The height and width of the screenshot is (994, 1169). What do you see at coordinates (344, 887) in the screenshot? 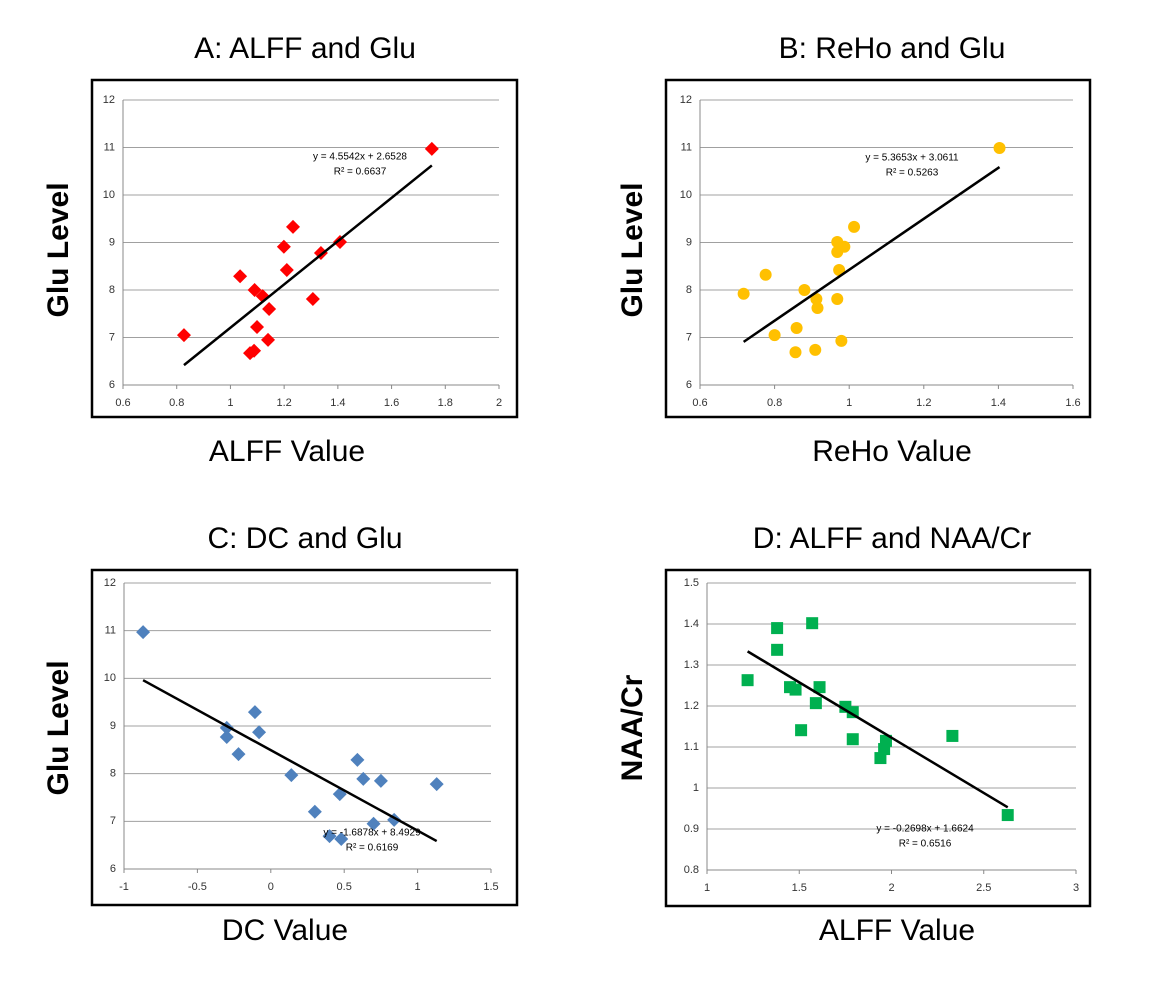
I see `x-tick-label: 0.5` at bounding box center [344, 887].